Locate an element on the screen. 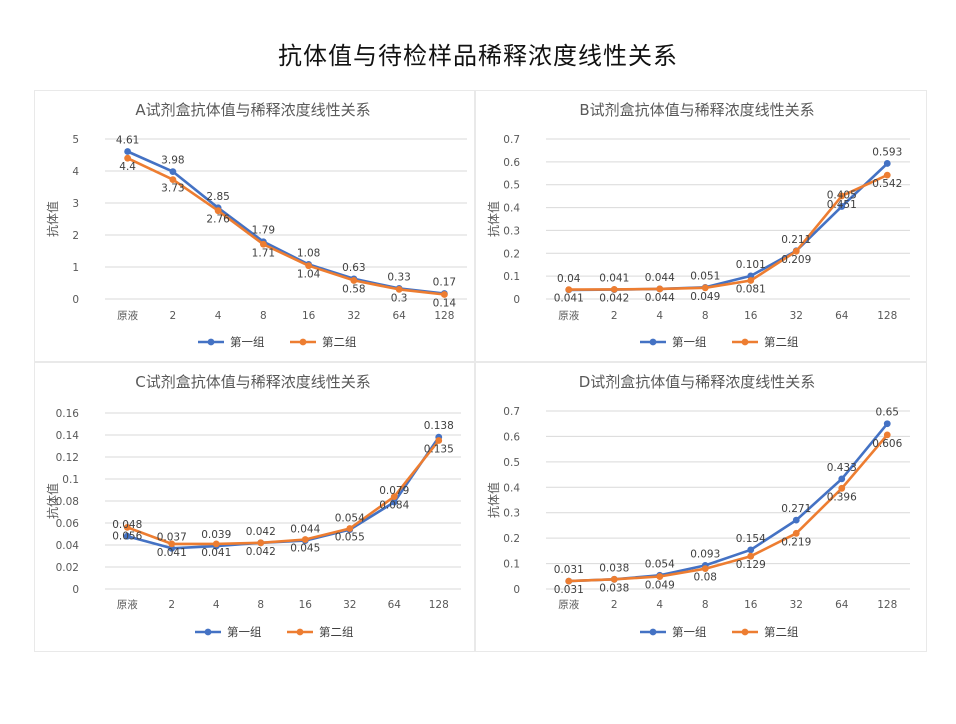 Image resolution: width=956 pixels, height=724 pixels. data-label-2: 0.135 is located at coordinates (439, 450).